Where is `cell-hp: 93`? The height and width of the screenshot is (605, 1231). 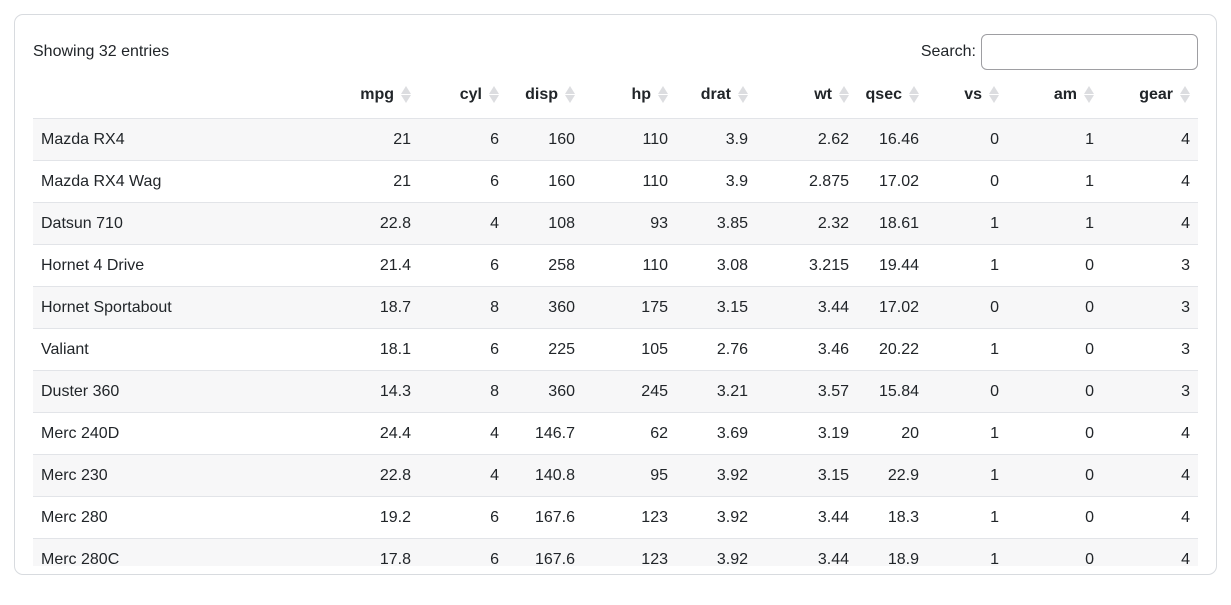
cell-hp: 93 is located at coordinates (629, 223).